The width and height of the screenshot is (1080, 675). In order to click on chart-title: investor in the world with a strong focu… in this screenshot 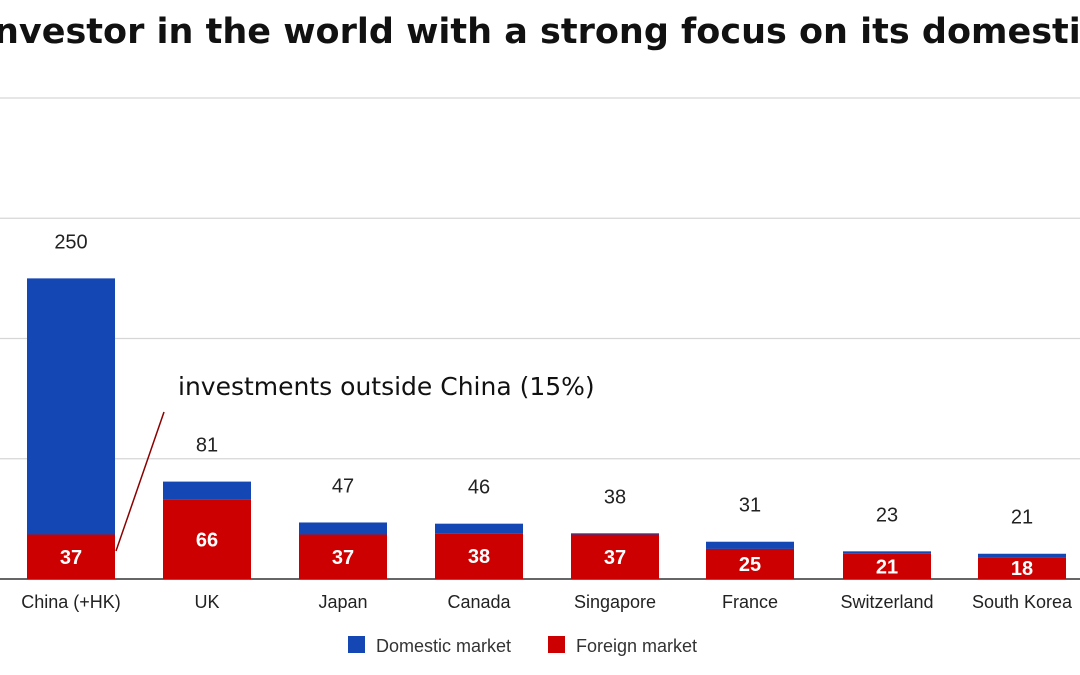, I will do `click(540, 32)`.